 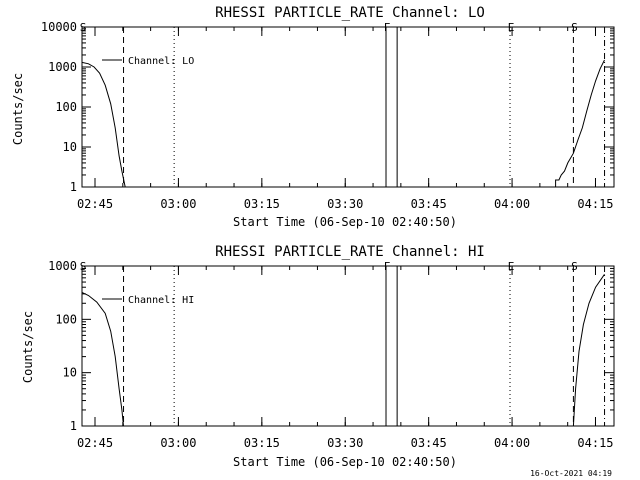 I want to click on legend-label: Channel: LO, so click(x=161, y=61).